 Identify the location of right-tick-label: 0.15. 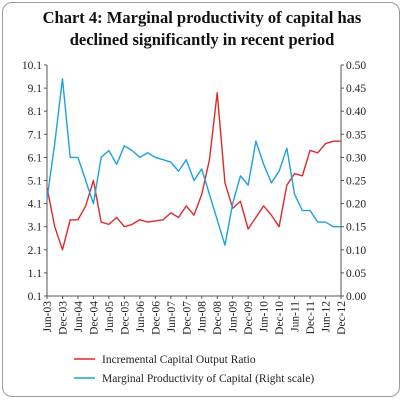
(356, 228).